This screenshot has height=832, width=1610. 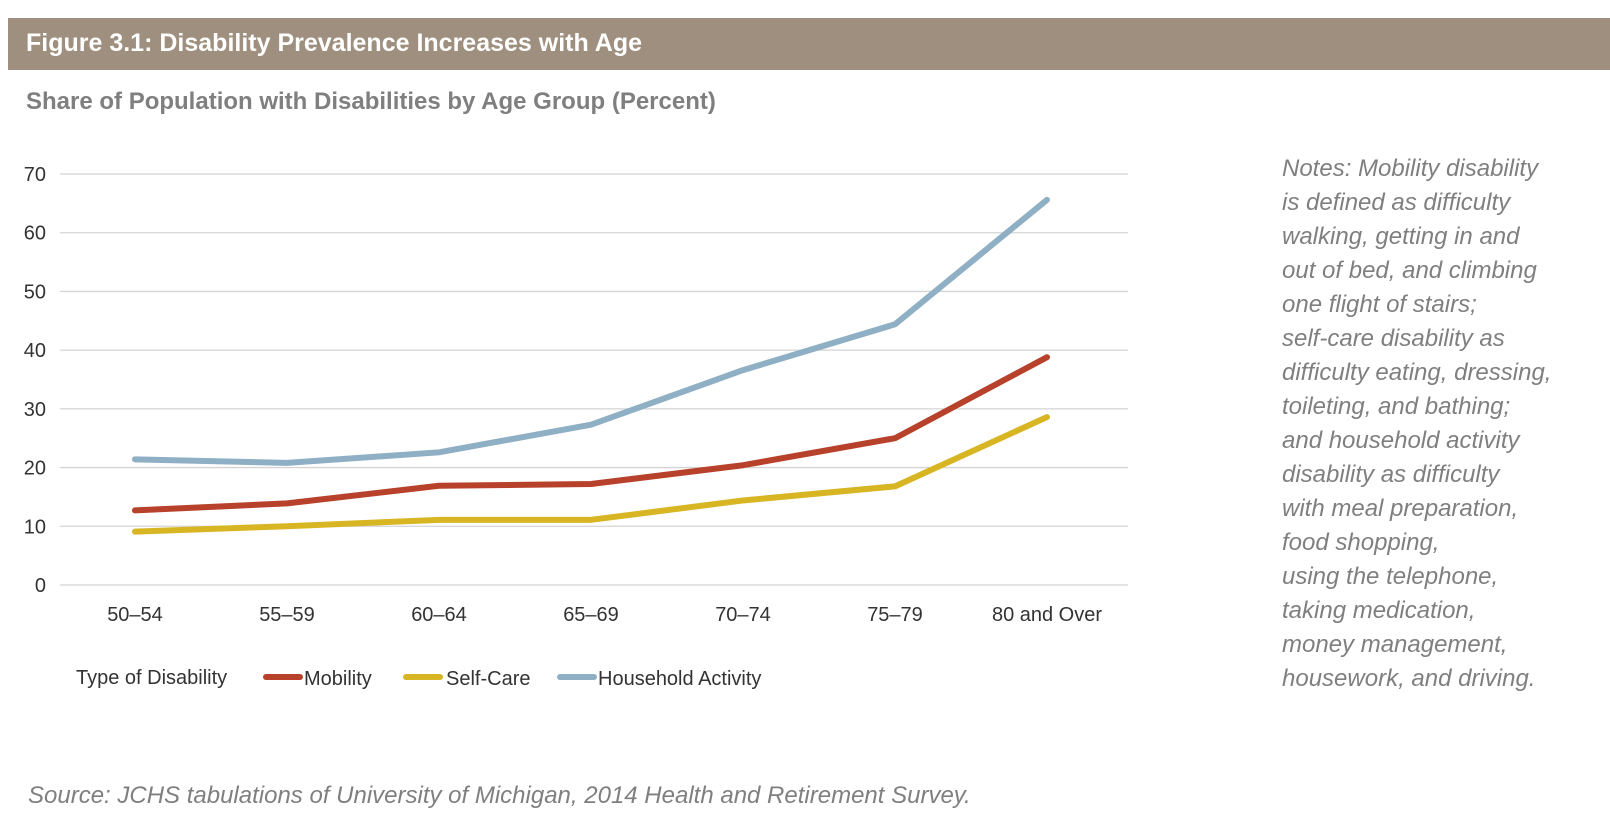 I want to click on notes-line: taking medication,, so click(x=1379, y=610).